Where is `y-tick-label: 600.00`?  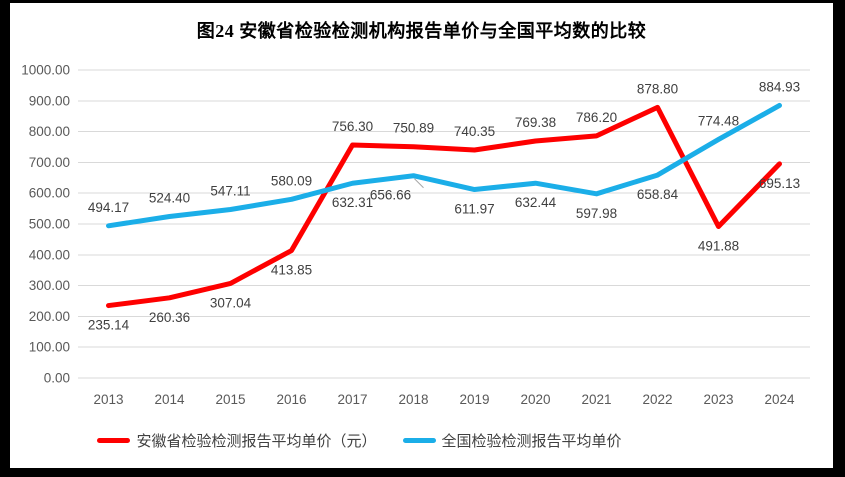
y-tick-label: 600.00 is located at coordinates (49, 193).